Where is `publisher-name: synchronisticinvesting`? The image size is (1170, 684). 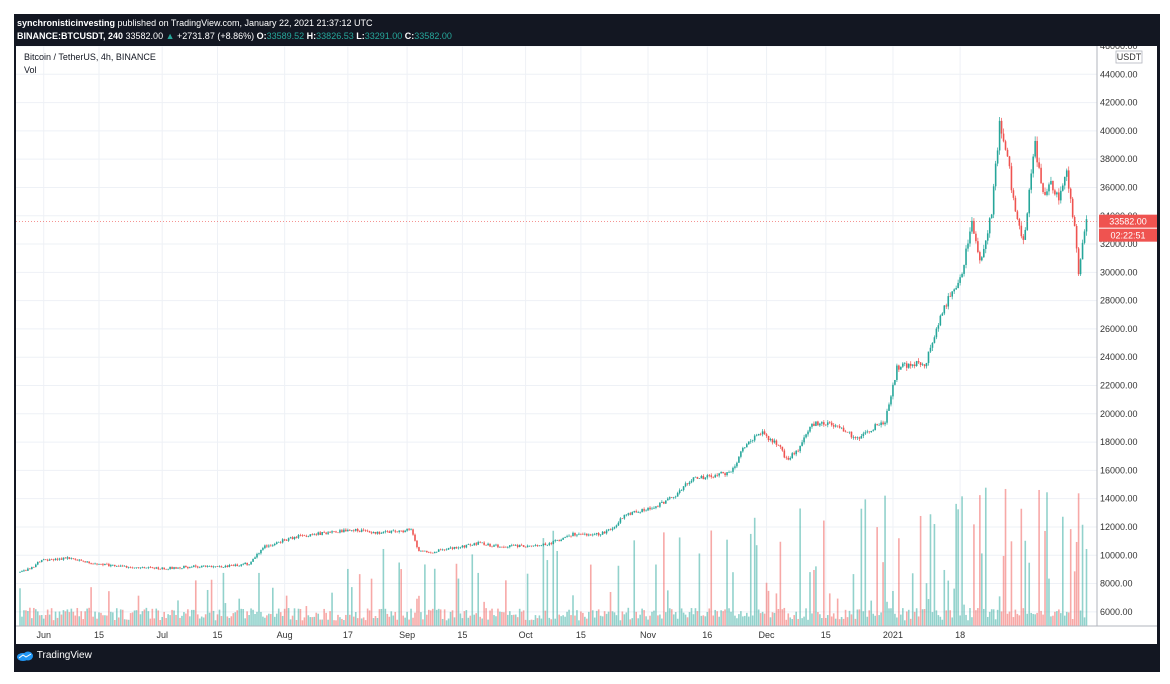
publisher-name: synchronisticinvesting is located at coordinates (66, 23).